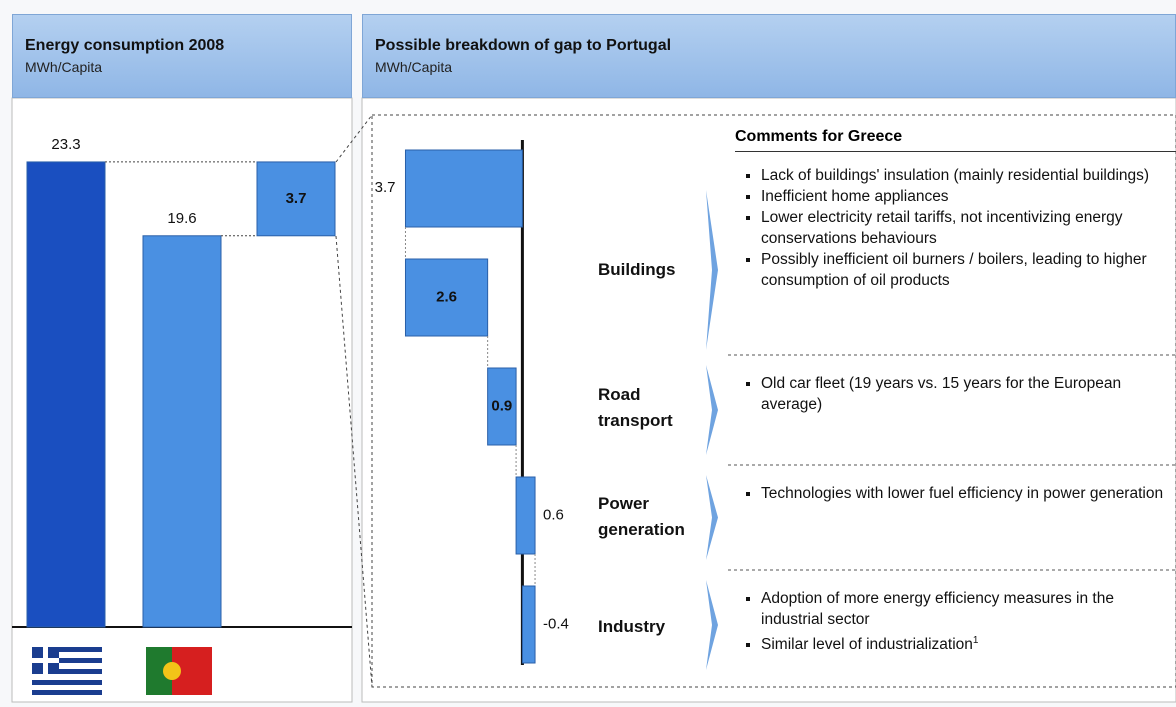 Image resolution: width=1176 pixels, height=707 pixels. I want to click on value-label: 19.6, so click(181, 218).